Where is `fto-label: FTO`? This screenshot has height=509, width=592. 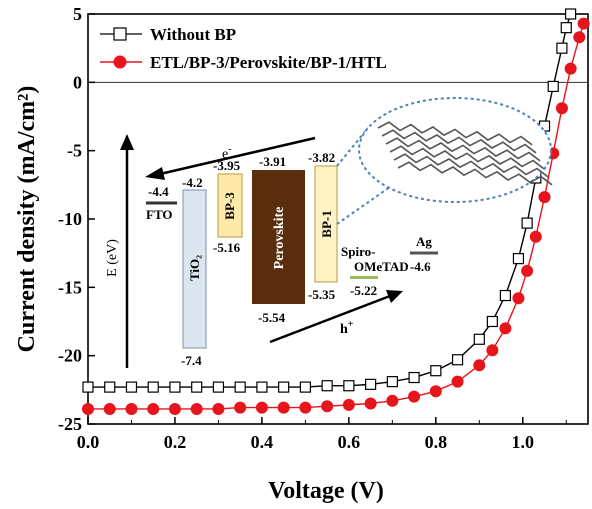
fto-label: FTO is located at coordinates (159, 214).